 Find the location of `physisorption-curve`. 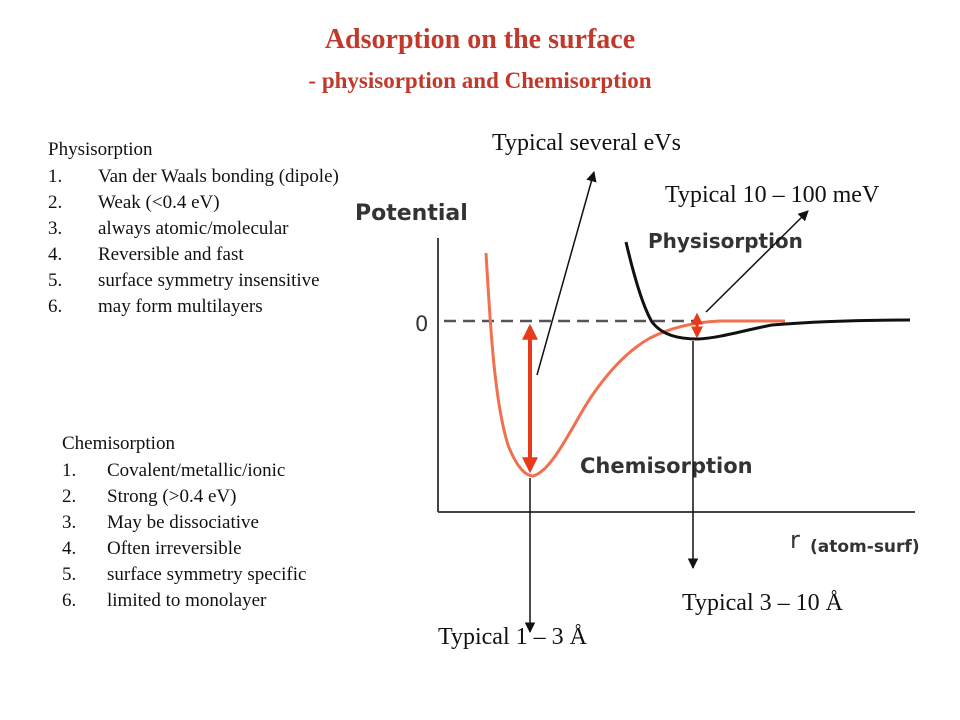

physisorption-curve is located at coordinates (767, 291).